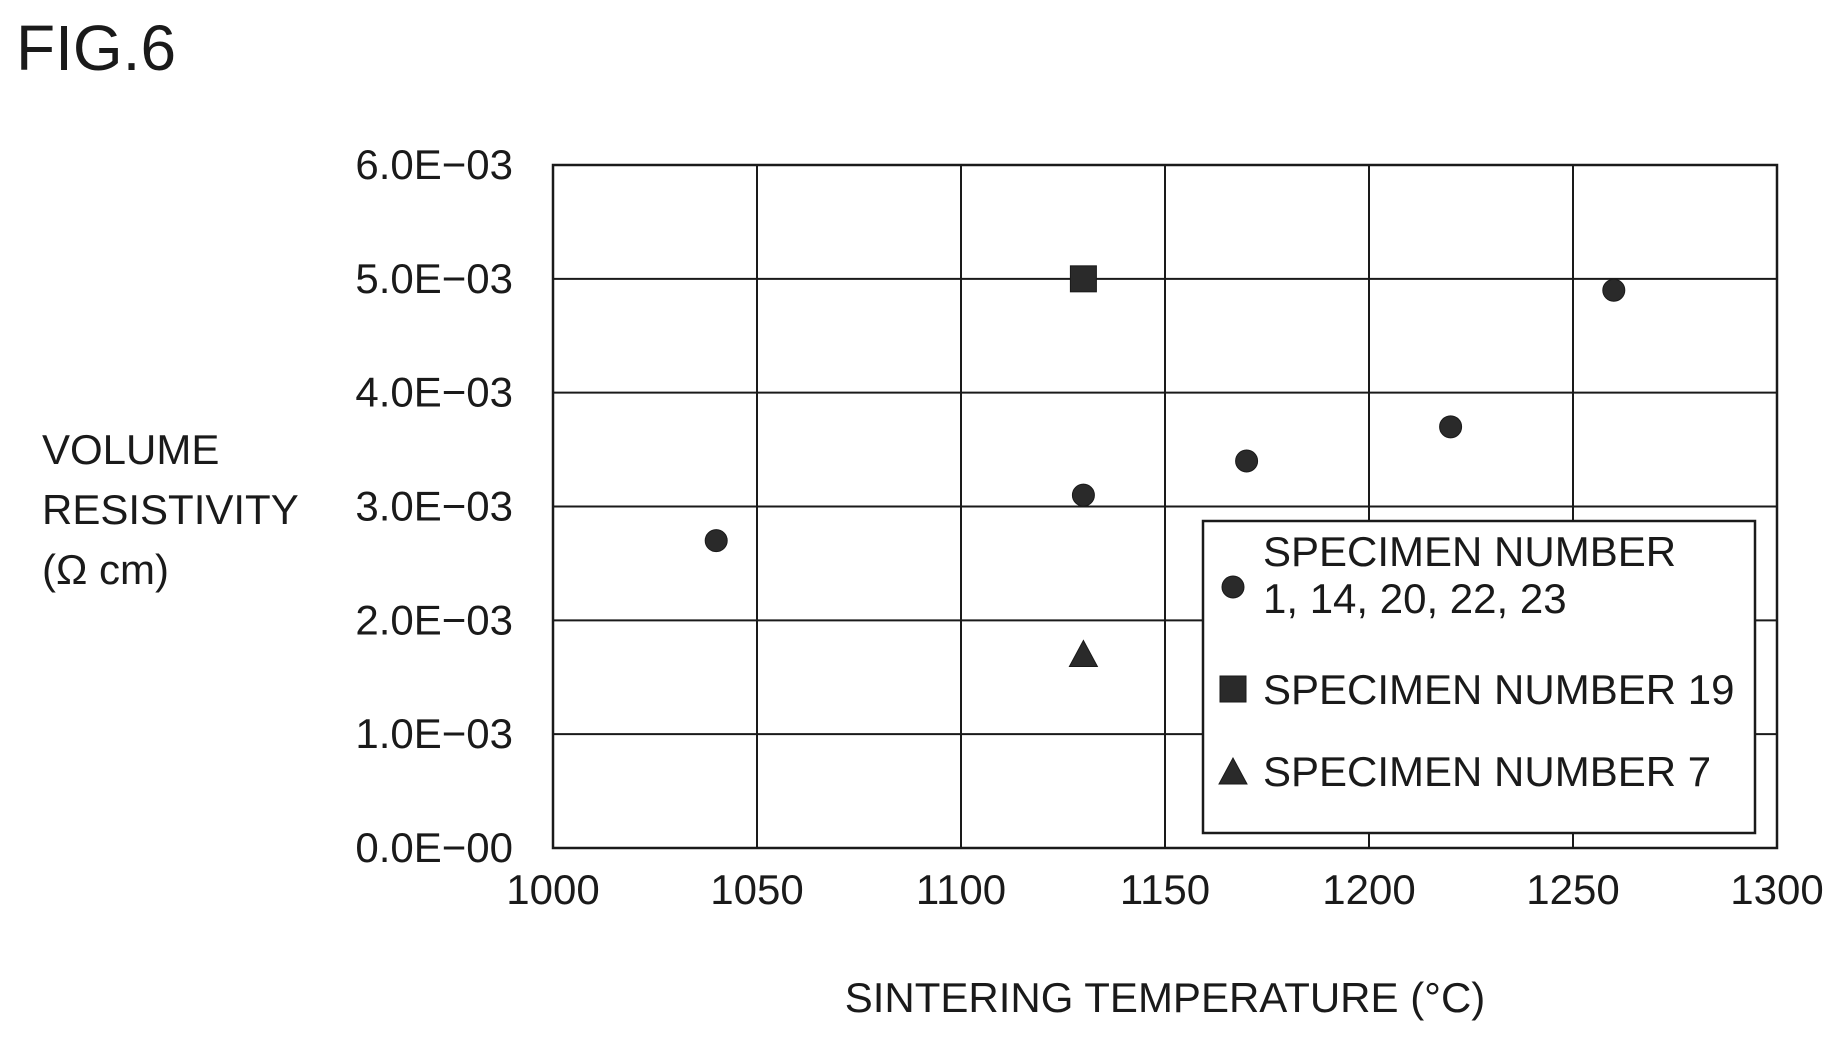 The height and width of the screenshot is (1038, 1836). I want to click on legend-label: 1, 14, 20, 22, 23, so click(1415, 598).